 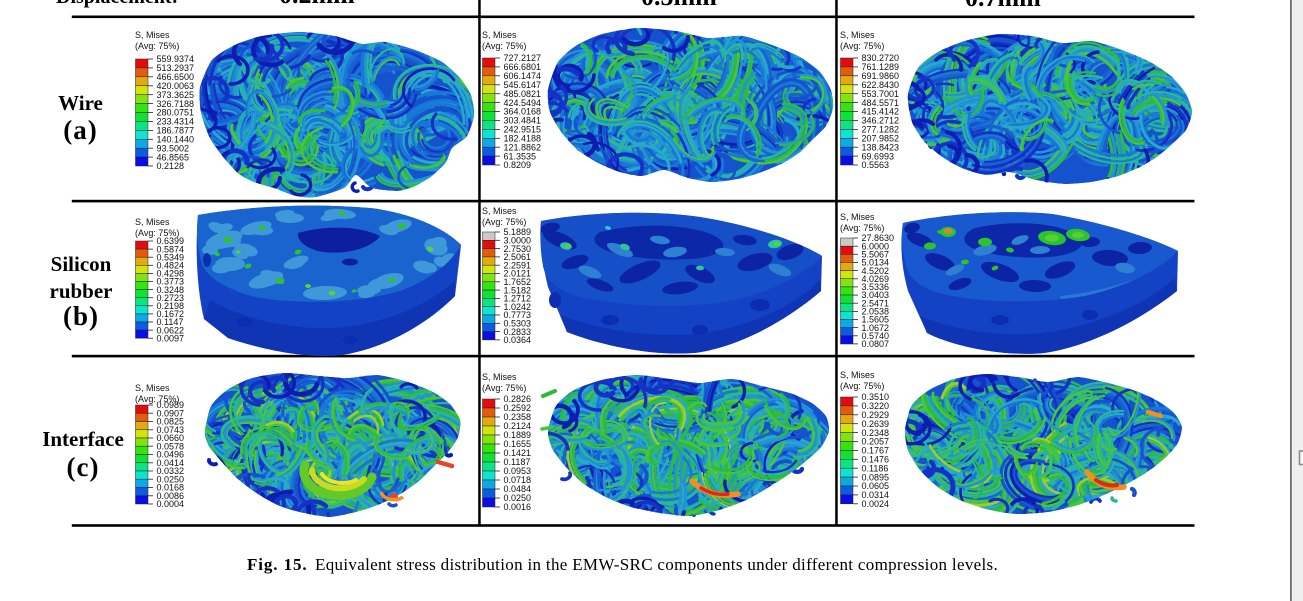 What do you see at coordinates (876, 406) in the screenshot?
I see `svg-text: 0.3220` at bounding box center [876, 406].